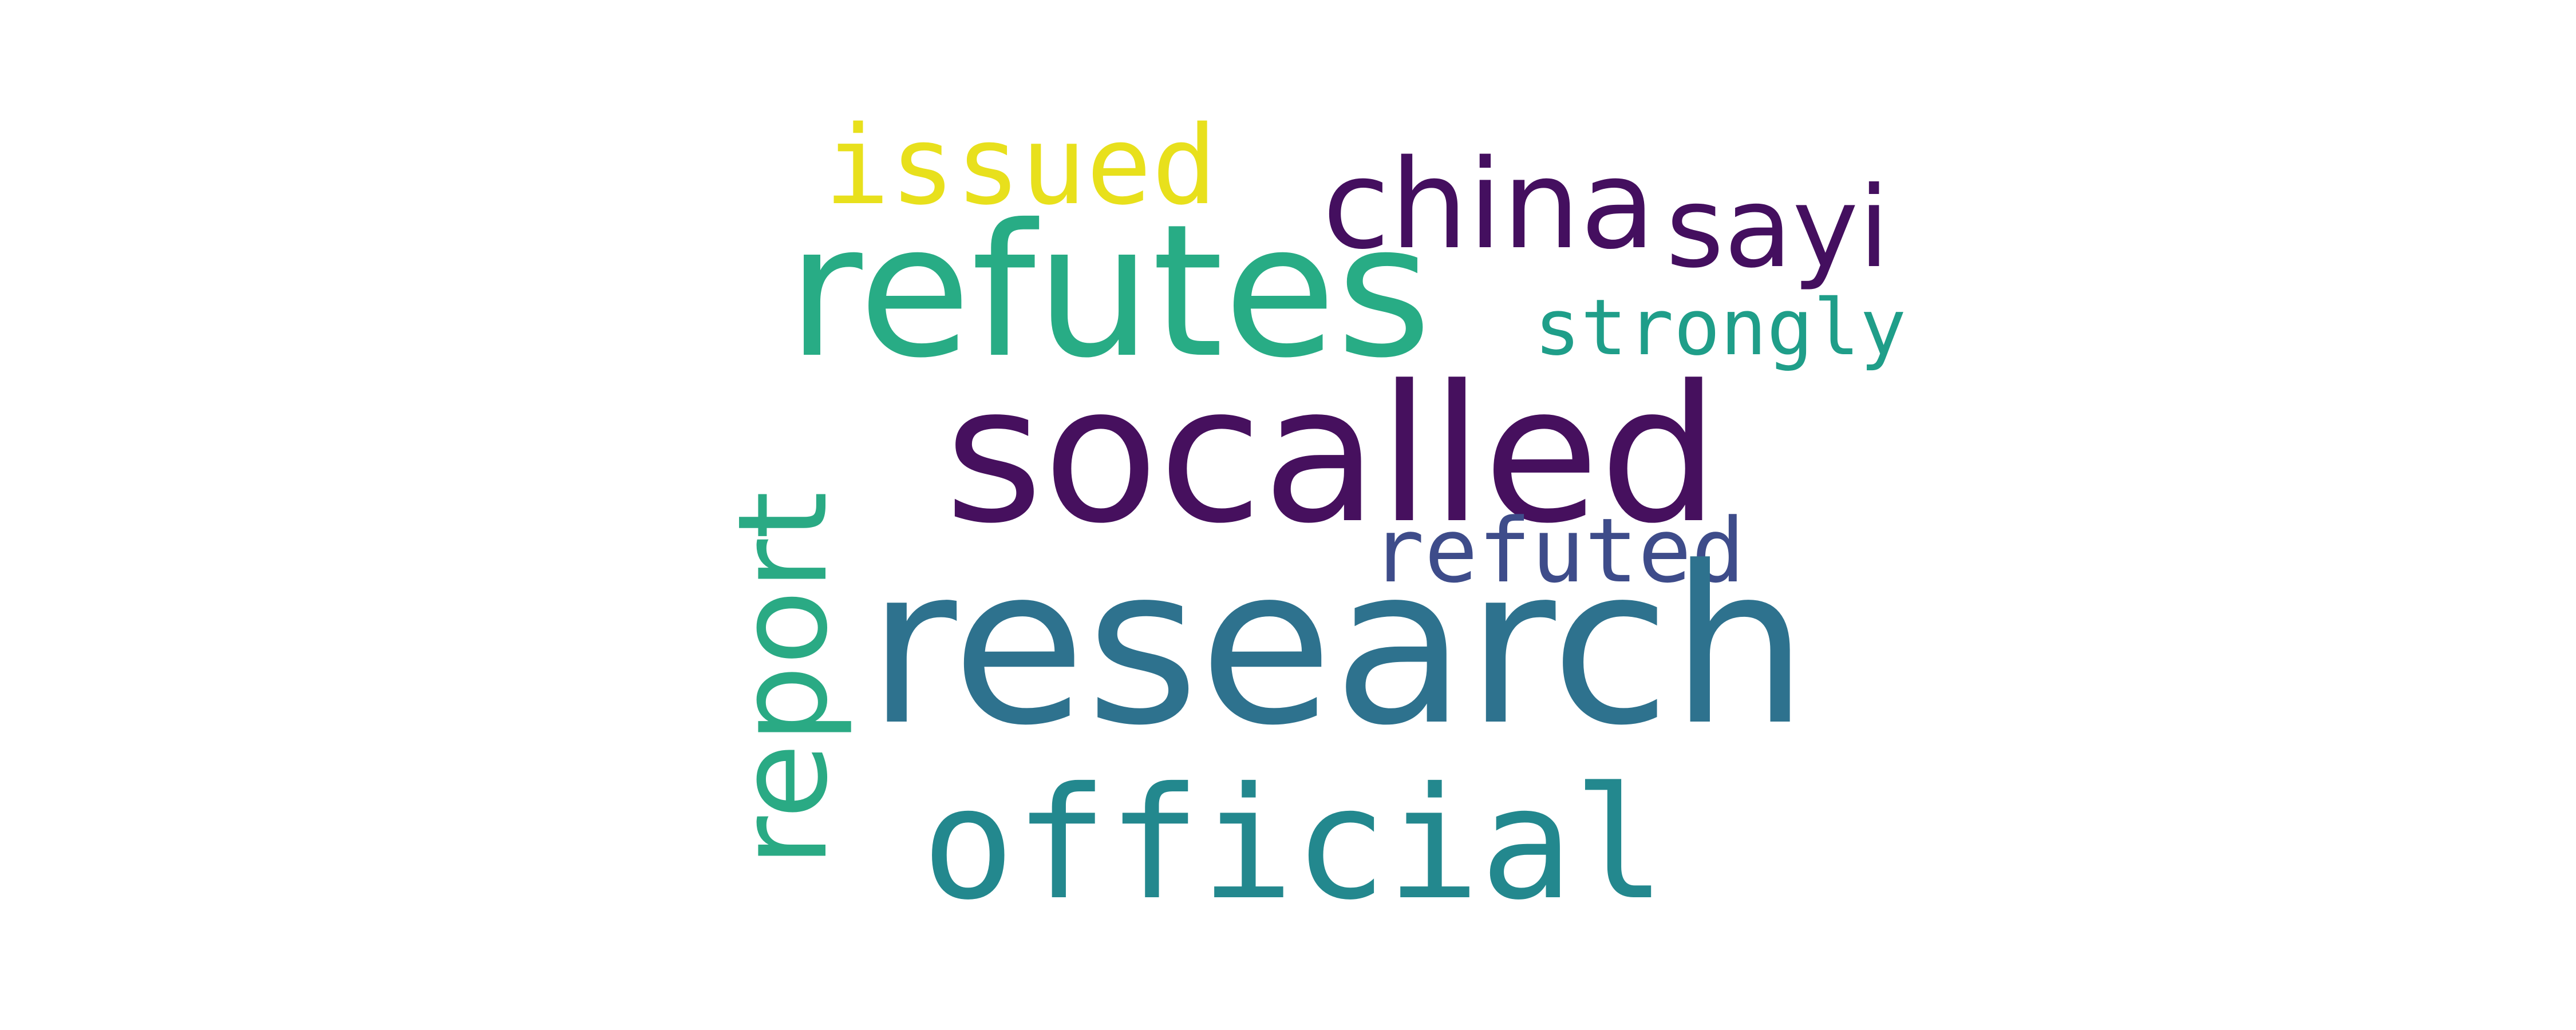  I want to click on word-refuted: refuted, so click(1558, 551).